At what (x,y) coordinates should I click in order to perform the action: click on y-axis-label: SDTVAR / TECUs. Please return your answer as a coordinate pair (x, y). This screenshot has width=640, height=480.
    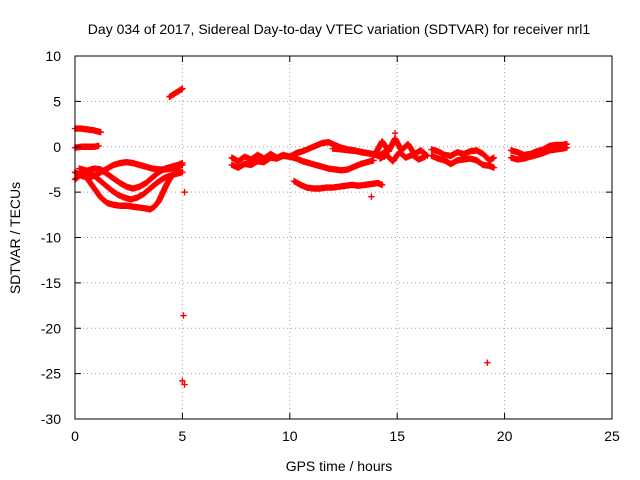
    Looking at the image, I should click on (15, 238).